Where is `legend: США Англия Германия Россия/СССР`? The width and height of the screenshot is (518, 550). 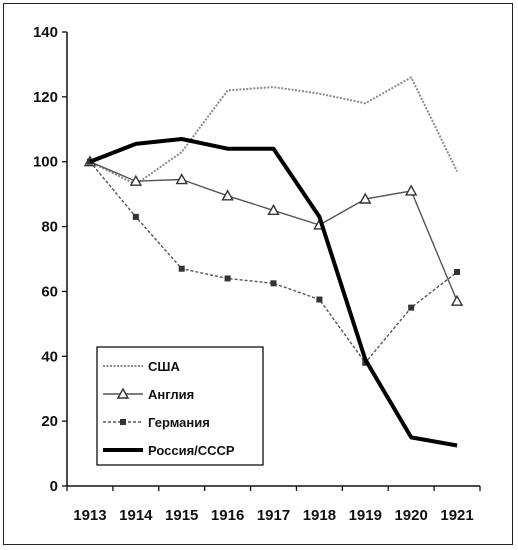 legend: США Англия Германия Россия/СССР is located at coordinates (180, 406).